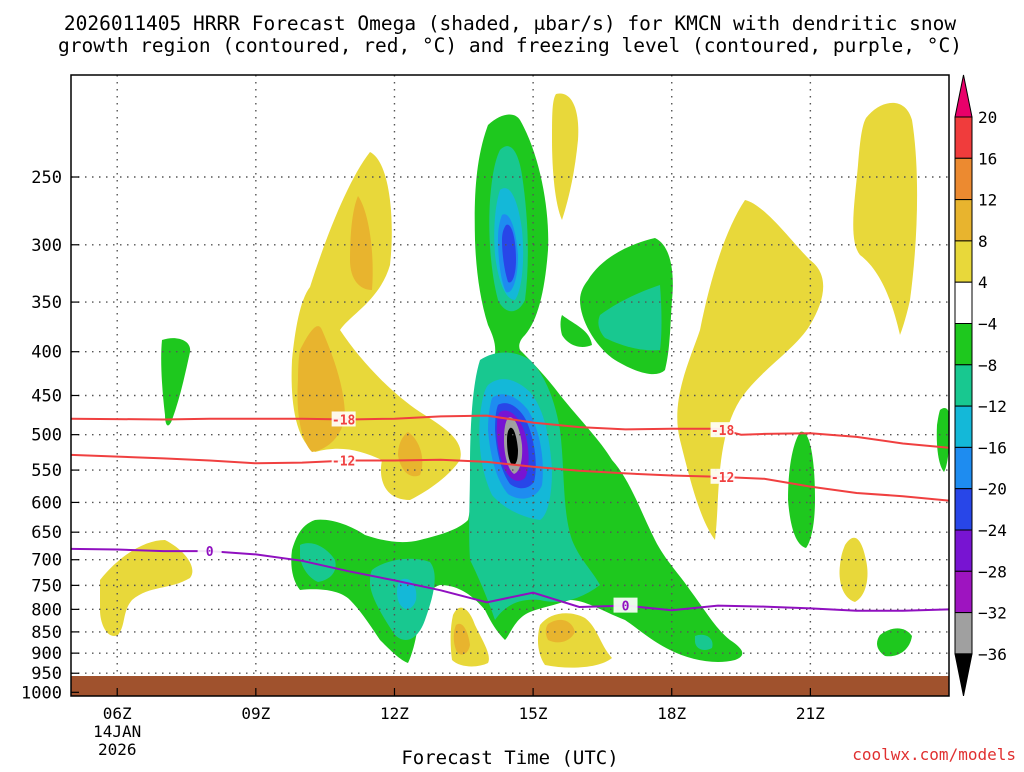 The height and width of the screenshot is (772, 1024). I want to click on colorbar-label: −8, so click(987, 365).